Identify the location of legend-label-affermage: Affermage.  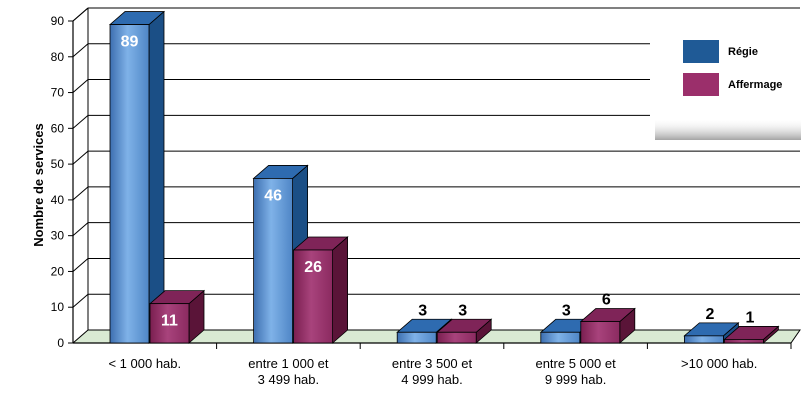
(755, 85).